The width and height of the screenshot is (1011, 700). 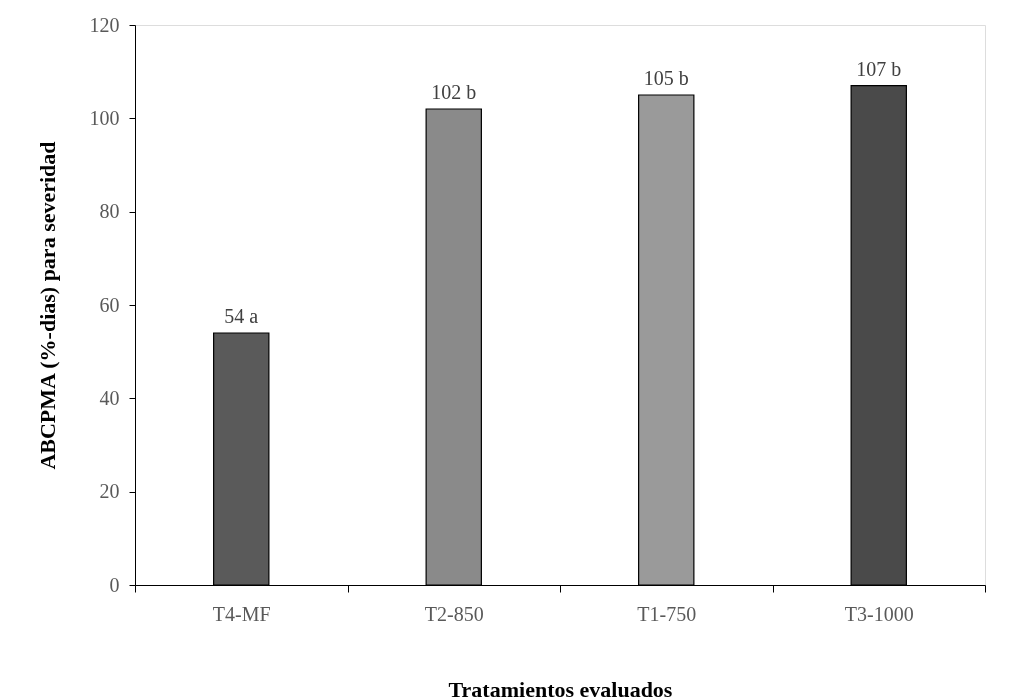 I want to click on data-label: 105 b, so click(x=666, y=78).